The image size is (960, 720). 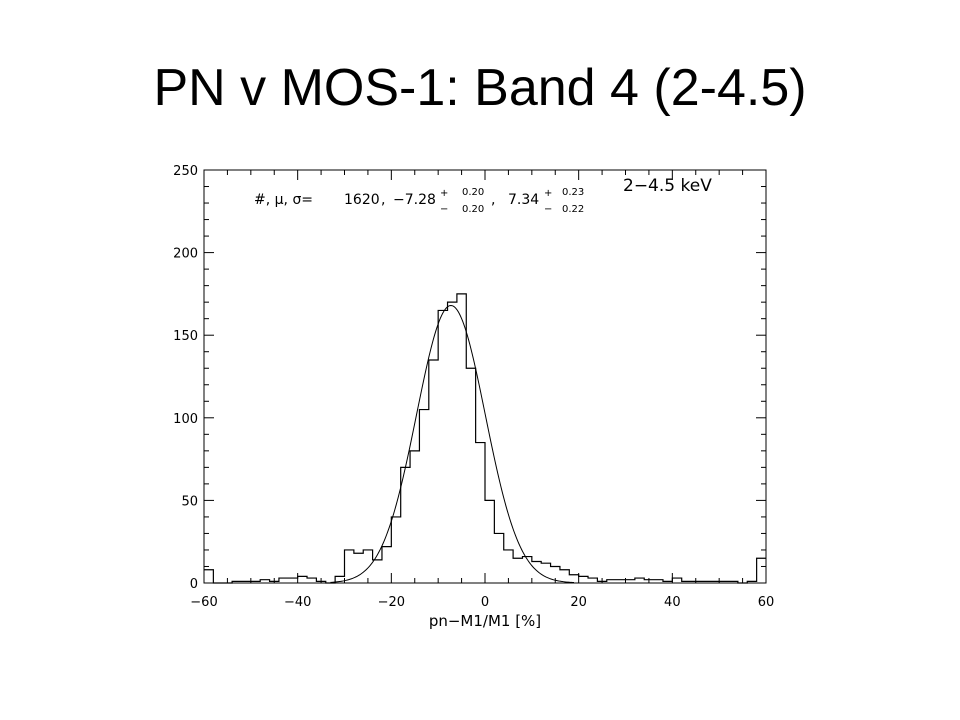 I want to click on stats-comma-1: ,, so click(x=383, y=200).